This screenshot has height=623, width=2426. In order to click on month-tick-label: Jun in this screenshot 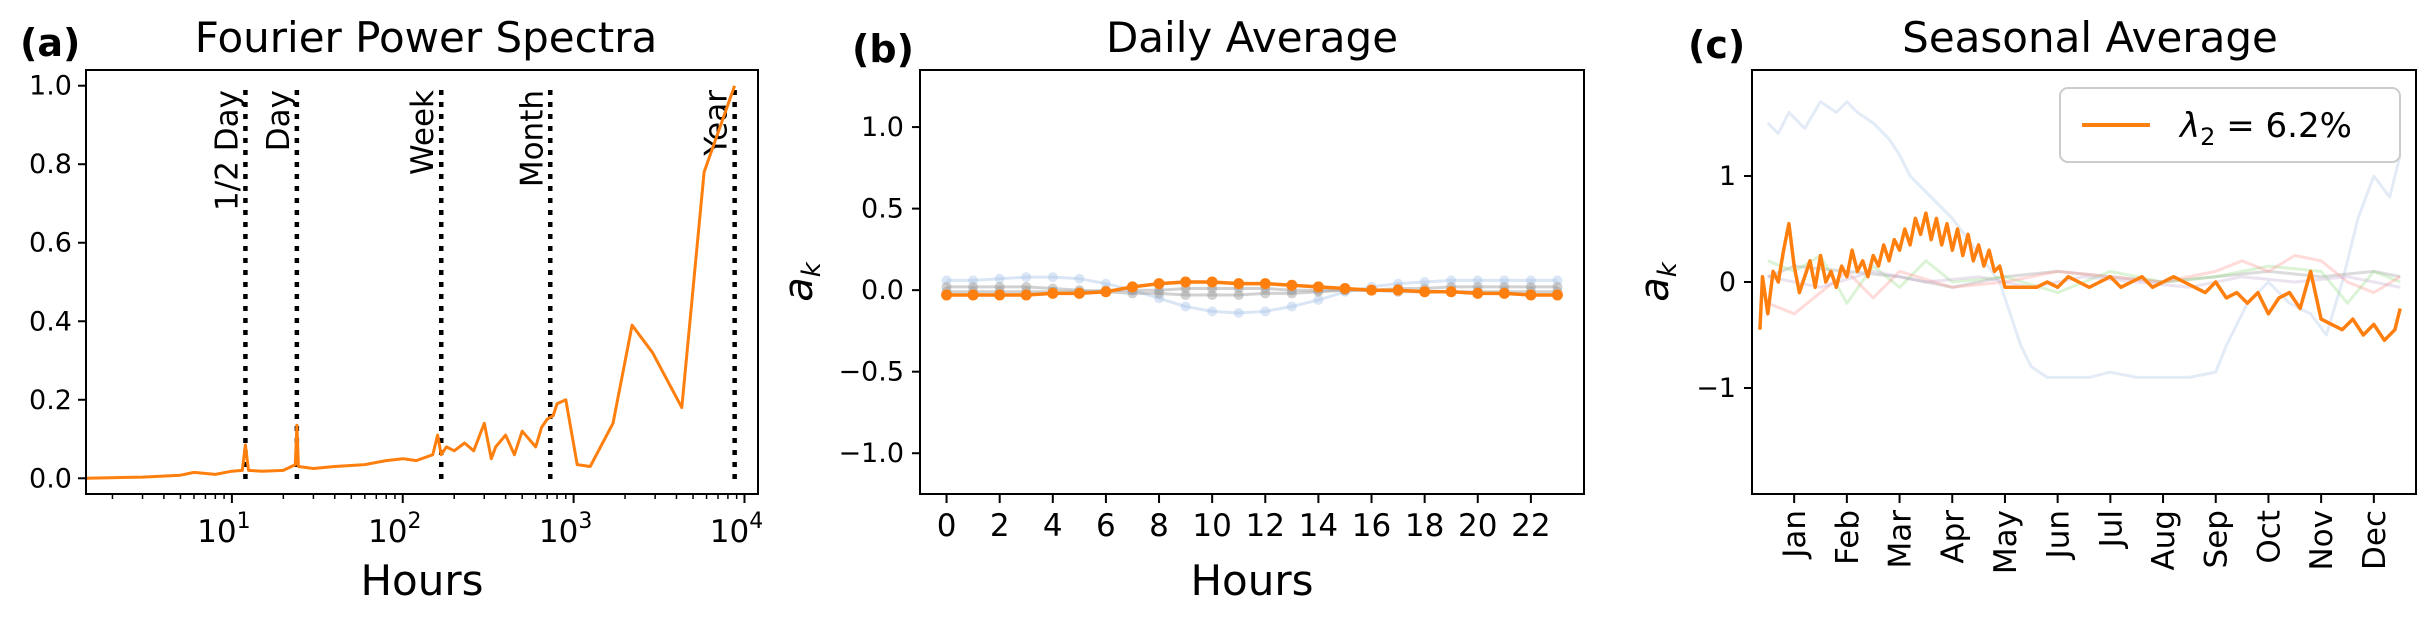, I will do `click(2059, 535)`.